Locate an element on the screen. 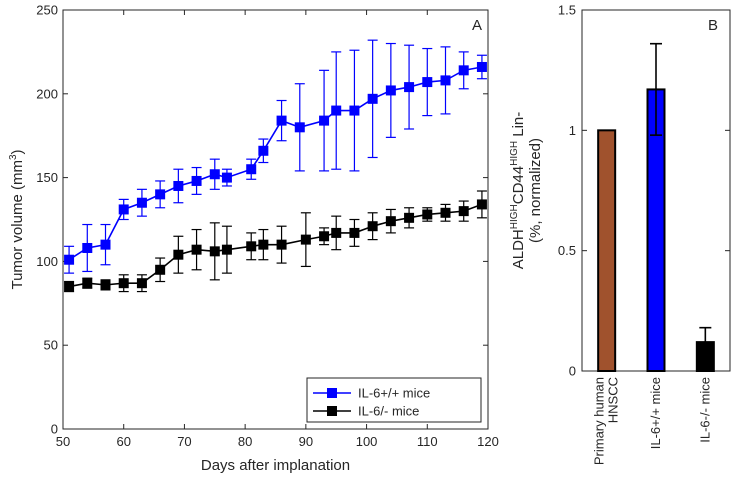 This screenshot has height=487, width=733. y-tick-label: 1 is located at coordinates (572, 130).